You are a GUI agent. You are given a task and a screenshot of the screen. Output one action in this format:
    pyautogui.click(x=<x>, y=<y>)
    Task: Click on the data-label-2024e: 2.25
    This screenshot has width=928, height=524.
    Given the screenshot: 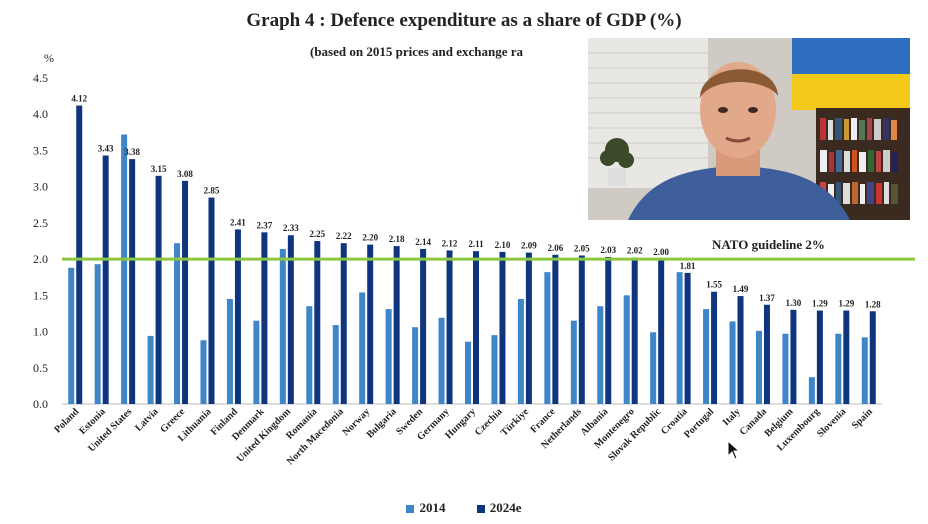 What is the action you would take?
    pyautogui.click(x=317, y=234)
    